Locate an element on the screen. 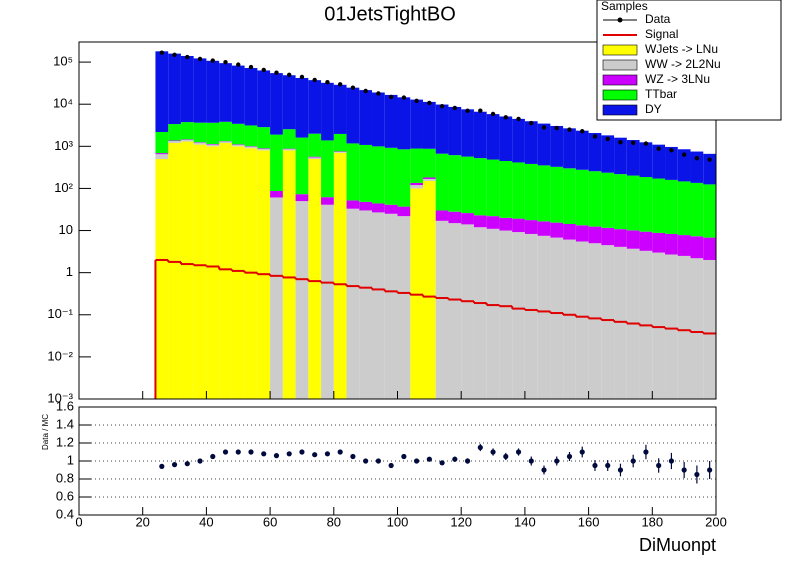 The height and width of the screenshot is (572, 796). x-tick-label: 20 is located at coordinates (142, 521).